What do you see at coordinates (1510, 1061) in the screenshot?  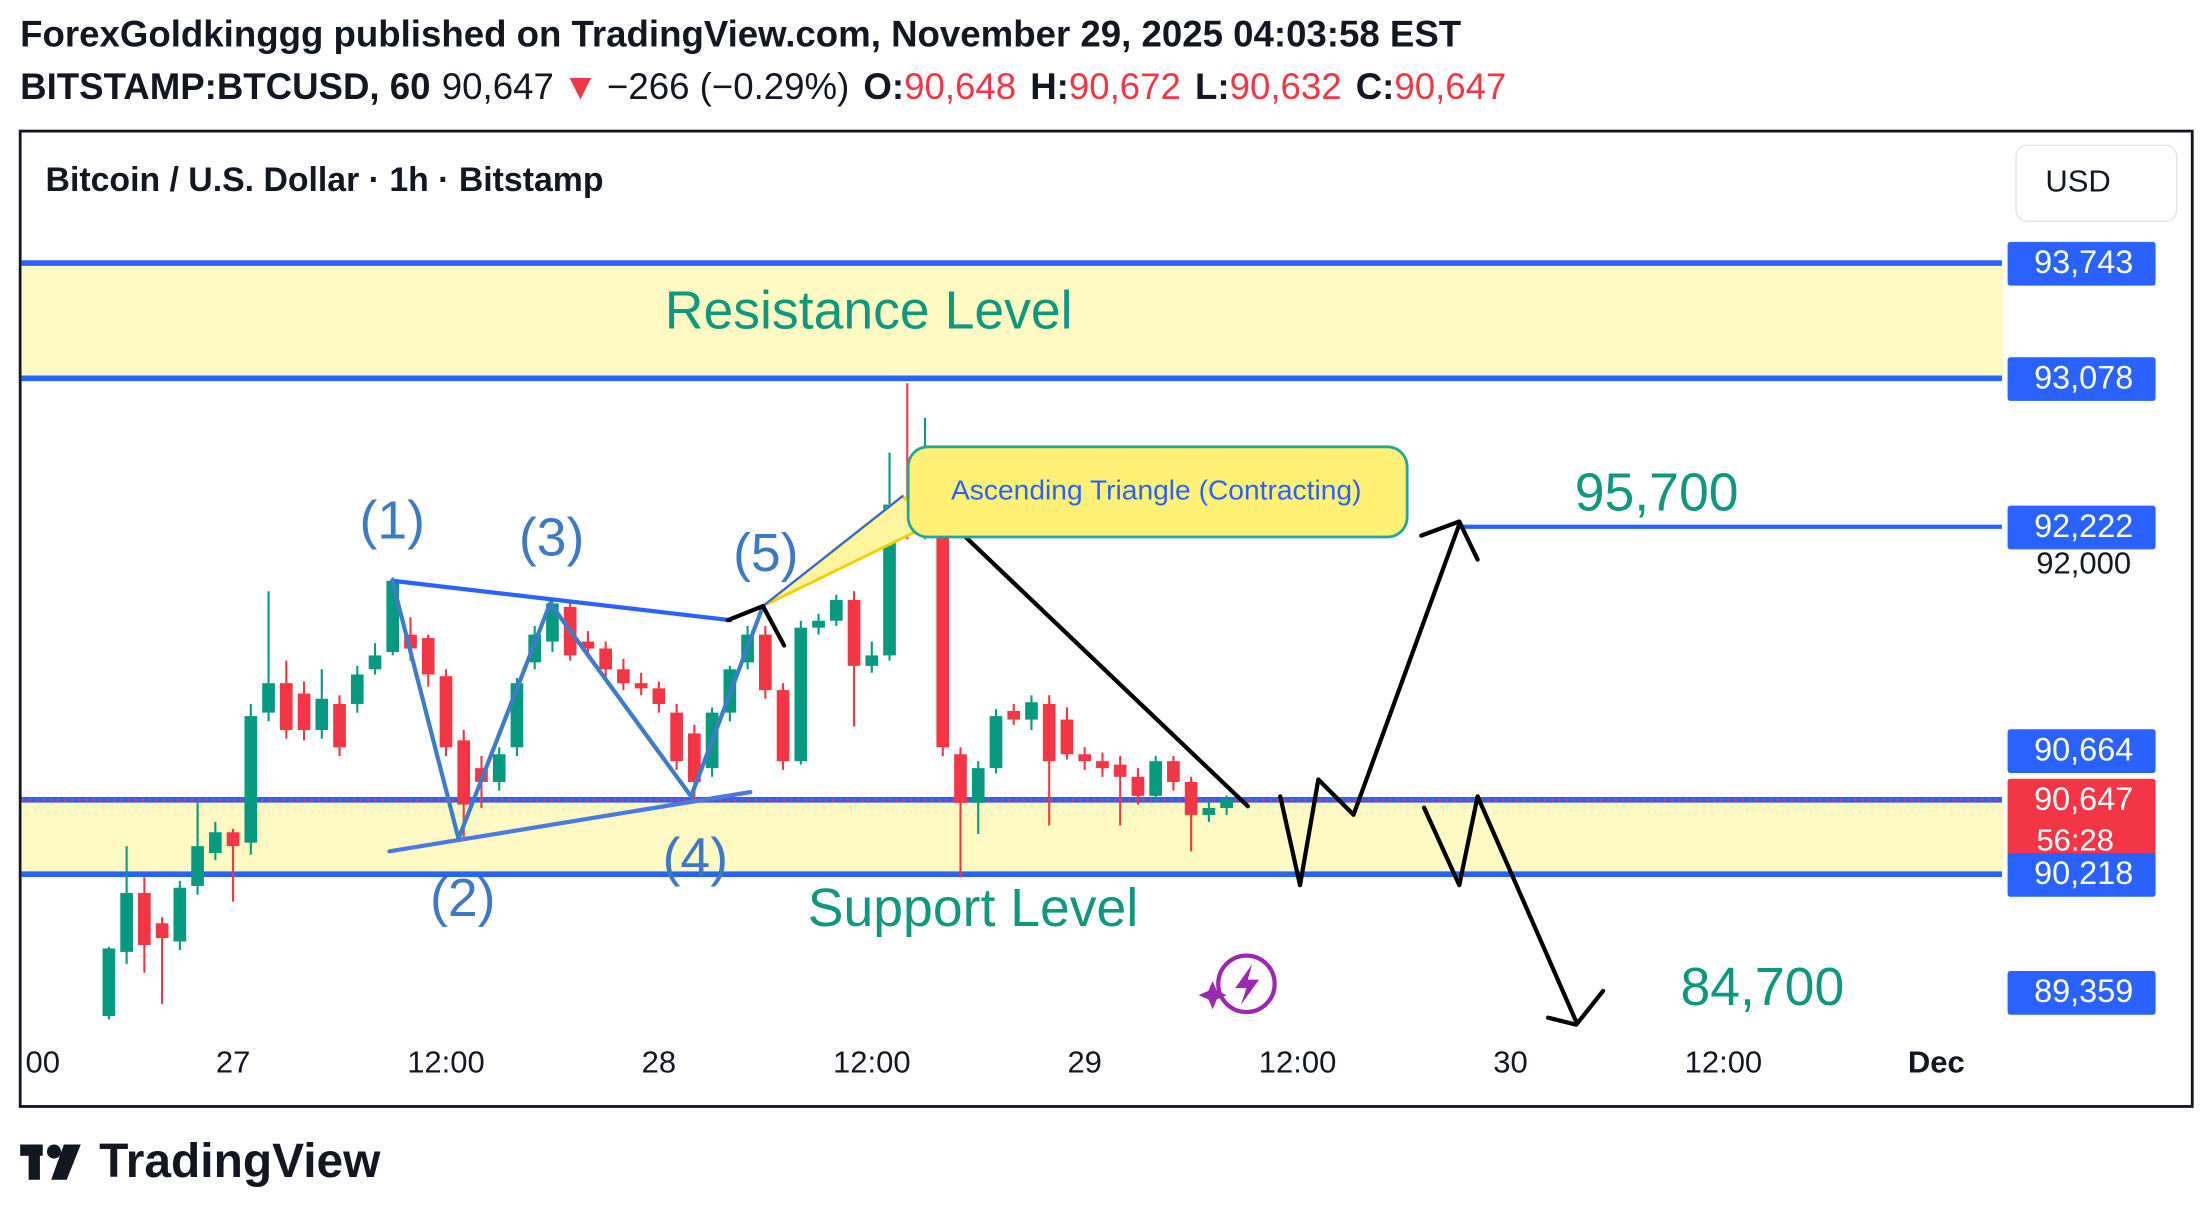 I see `x-tick-label: 30` at bounding box center [1510, 1061].